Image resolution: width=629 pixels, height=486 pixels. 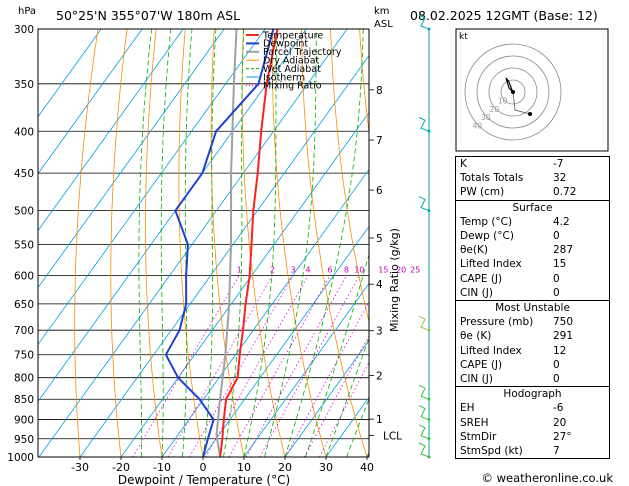 What do you see at coordinates (162, 467) in the screenshot?
I see `temperature-tick-label: -10` at bounding box center [162, 467].